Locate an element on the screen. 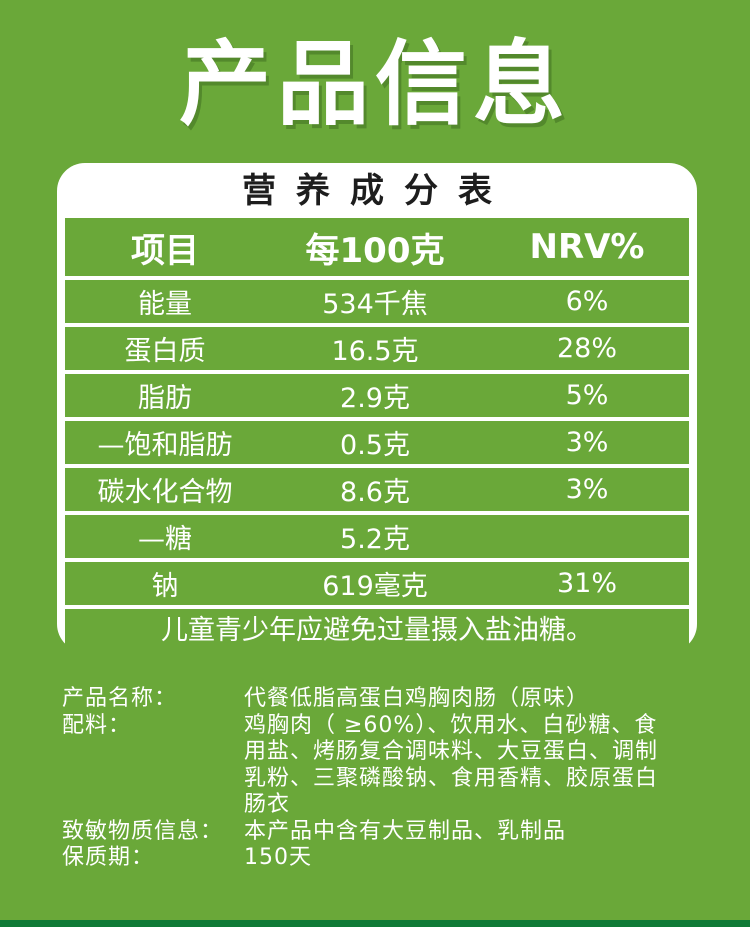  row-value: 2.9克 is located at coordinates (375, 397).